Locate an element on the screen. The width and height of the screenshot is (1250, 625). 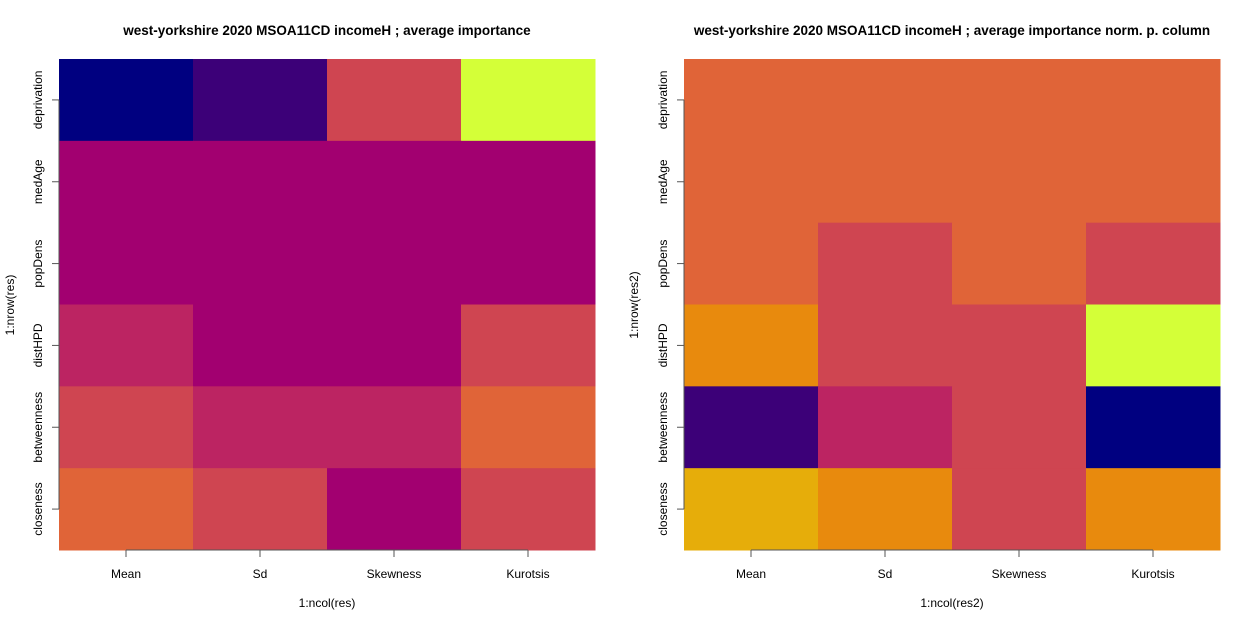
x-axis-label: 1:ncol(res) is located at coordinates (327, 603).